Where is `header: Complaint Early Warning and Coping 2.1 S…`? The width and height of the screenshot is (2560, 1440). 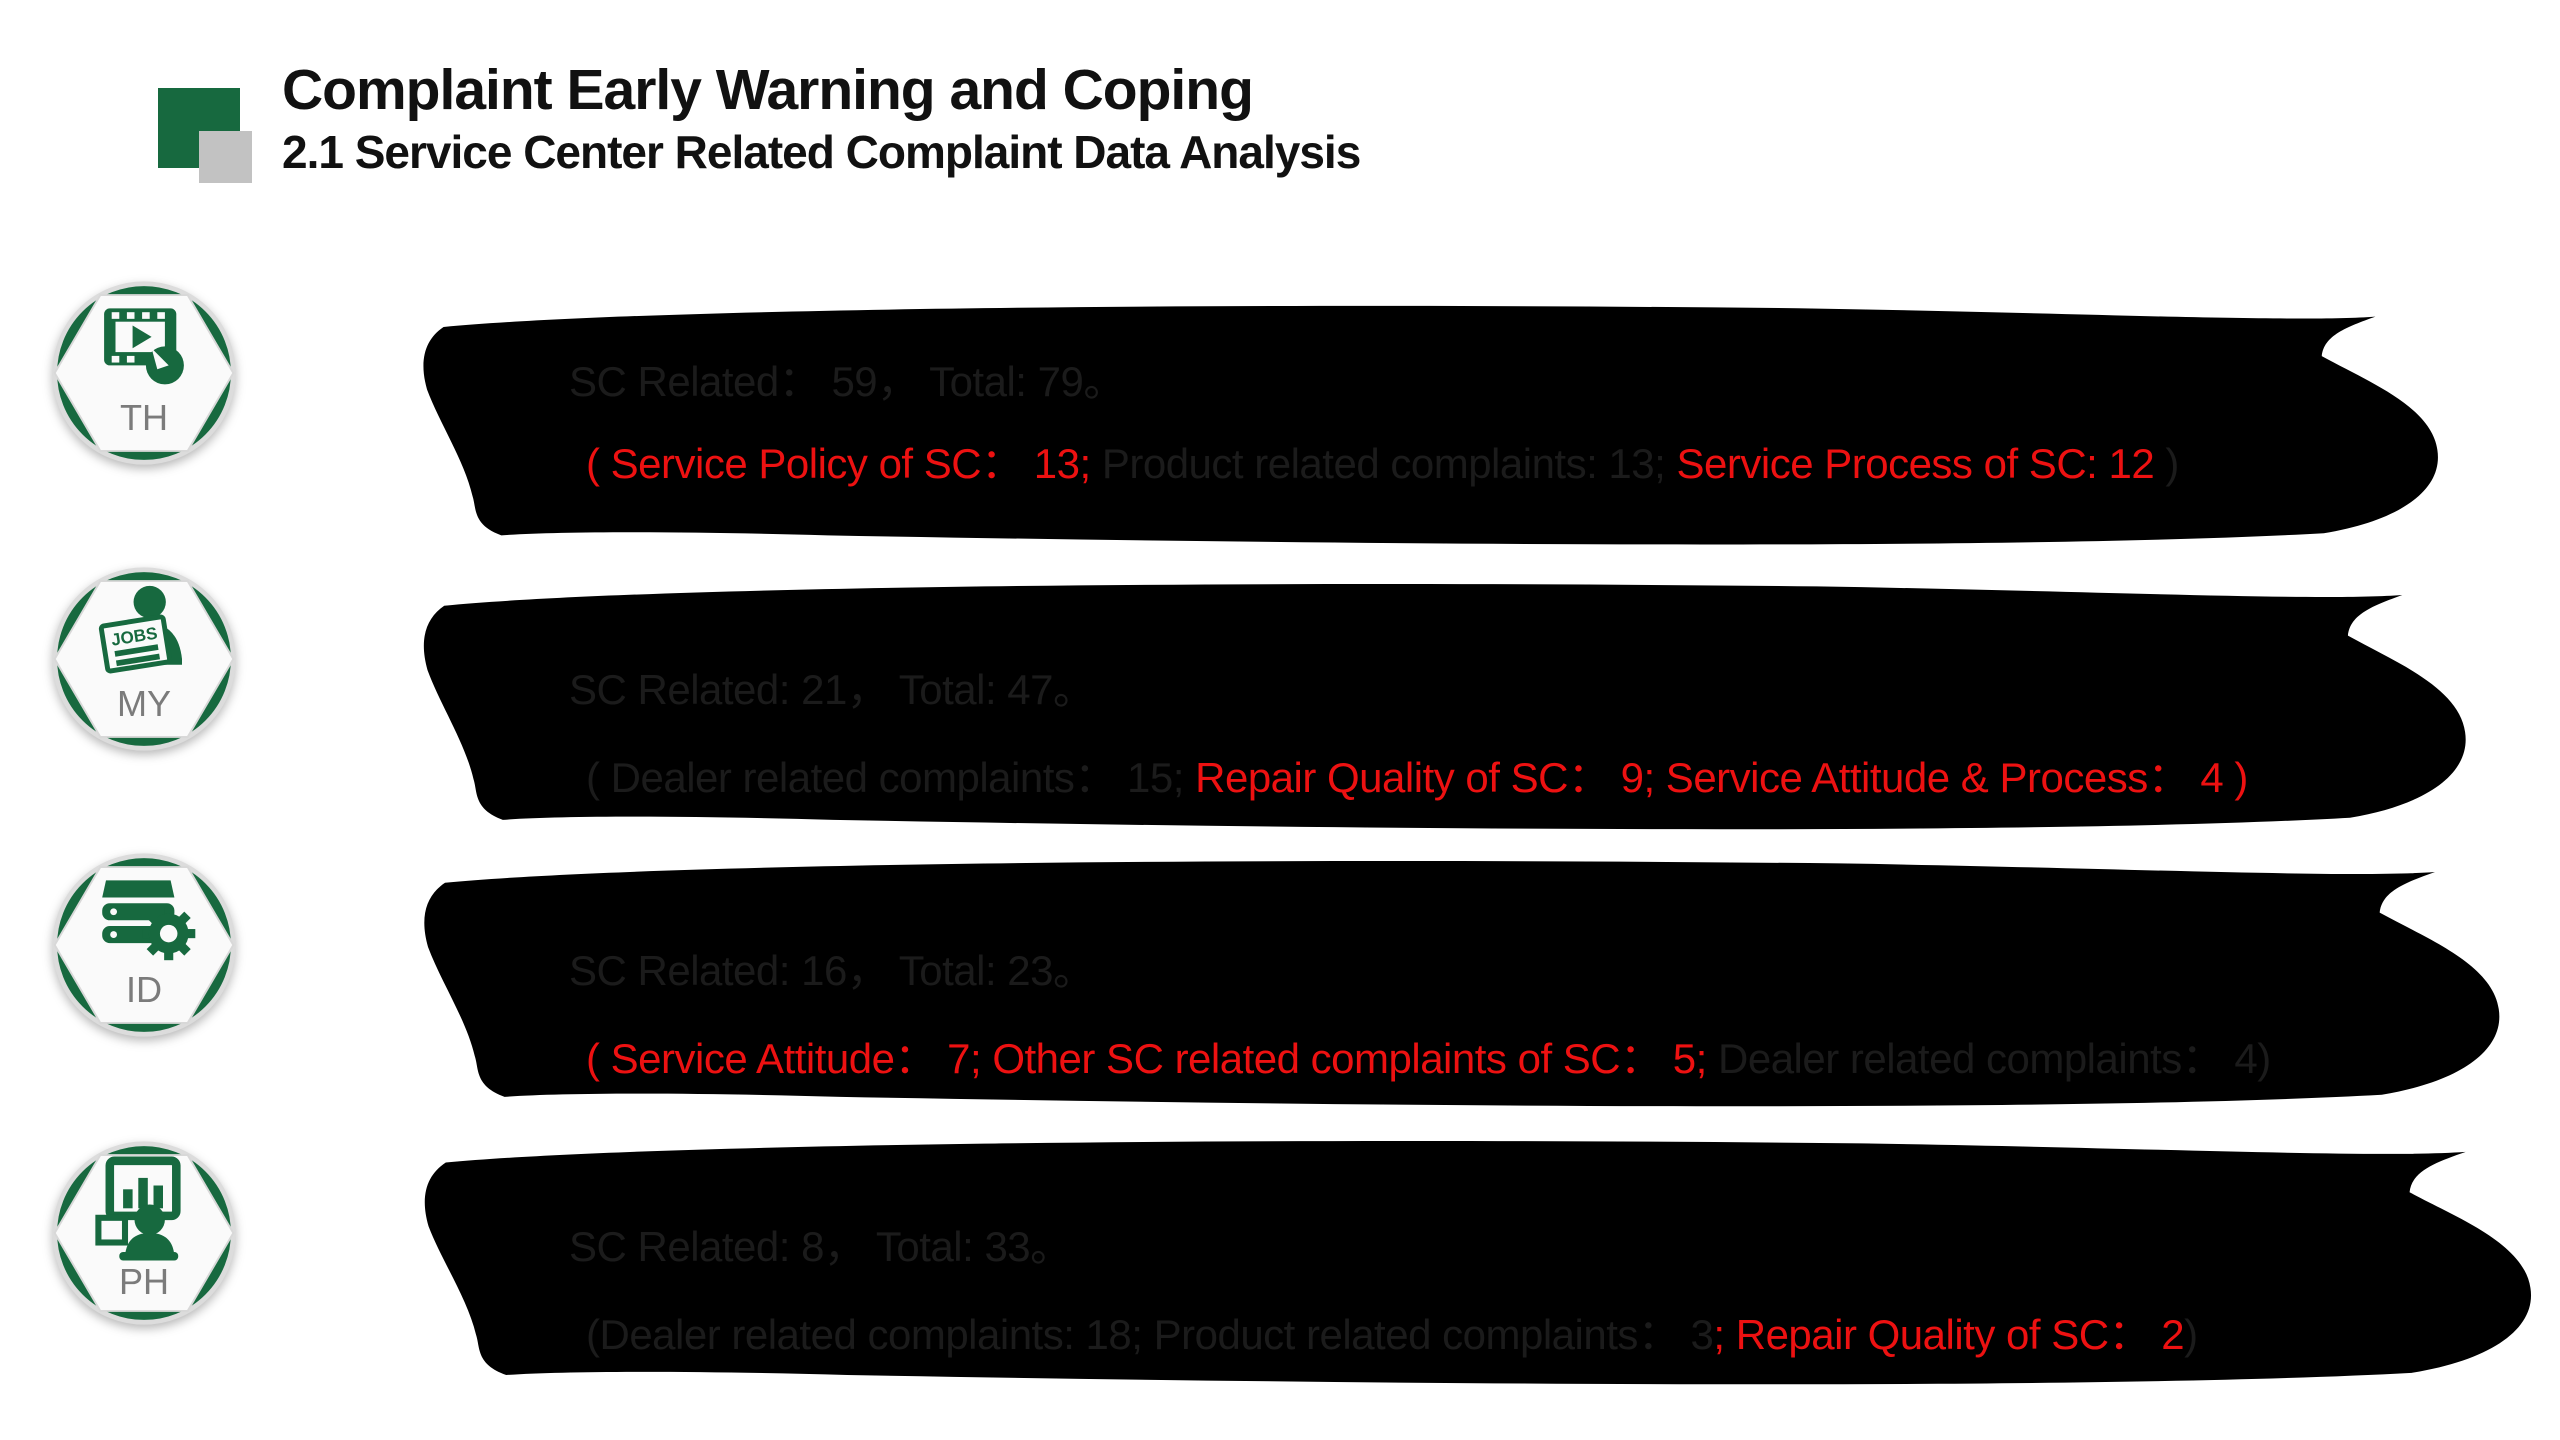
header: Complaint Early Warning and Coping 2.1 S… is located at coordinates (821, 118).